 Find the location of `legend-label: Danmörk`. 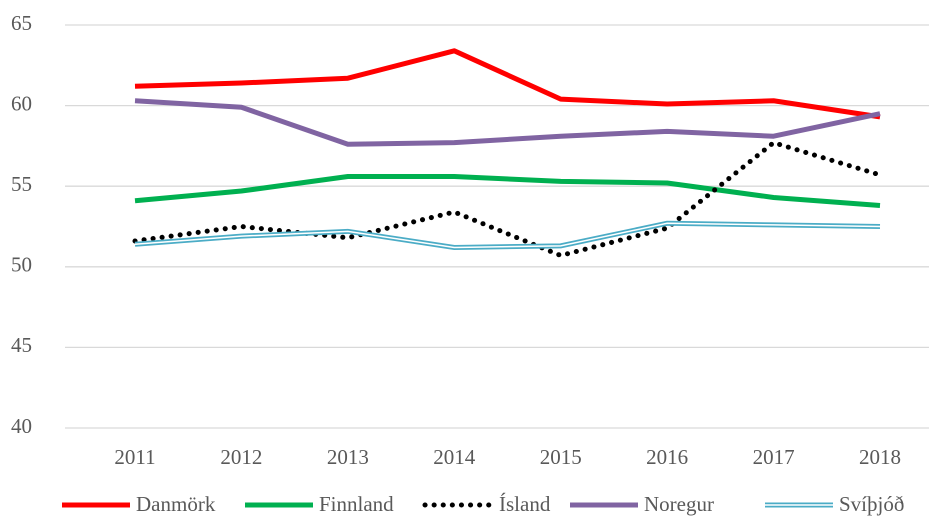

legend-label: Danmörk is located at coordinates (176, 504).